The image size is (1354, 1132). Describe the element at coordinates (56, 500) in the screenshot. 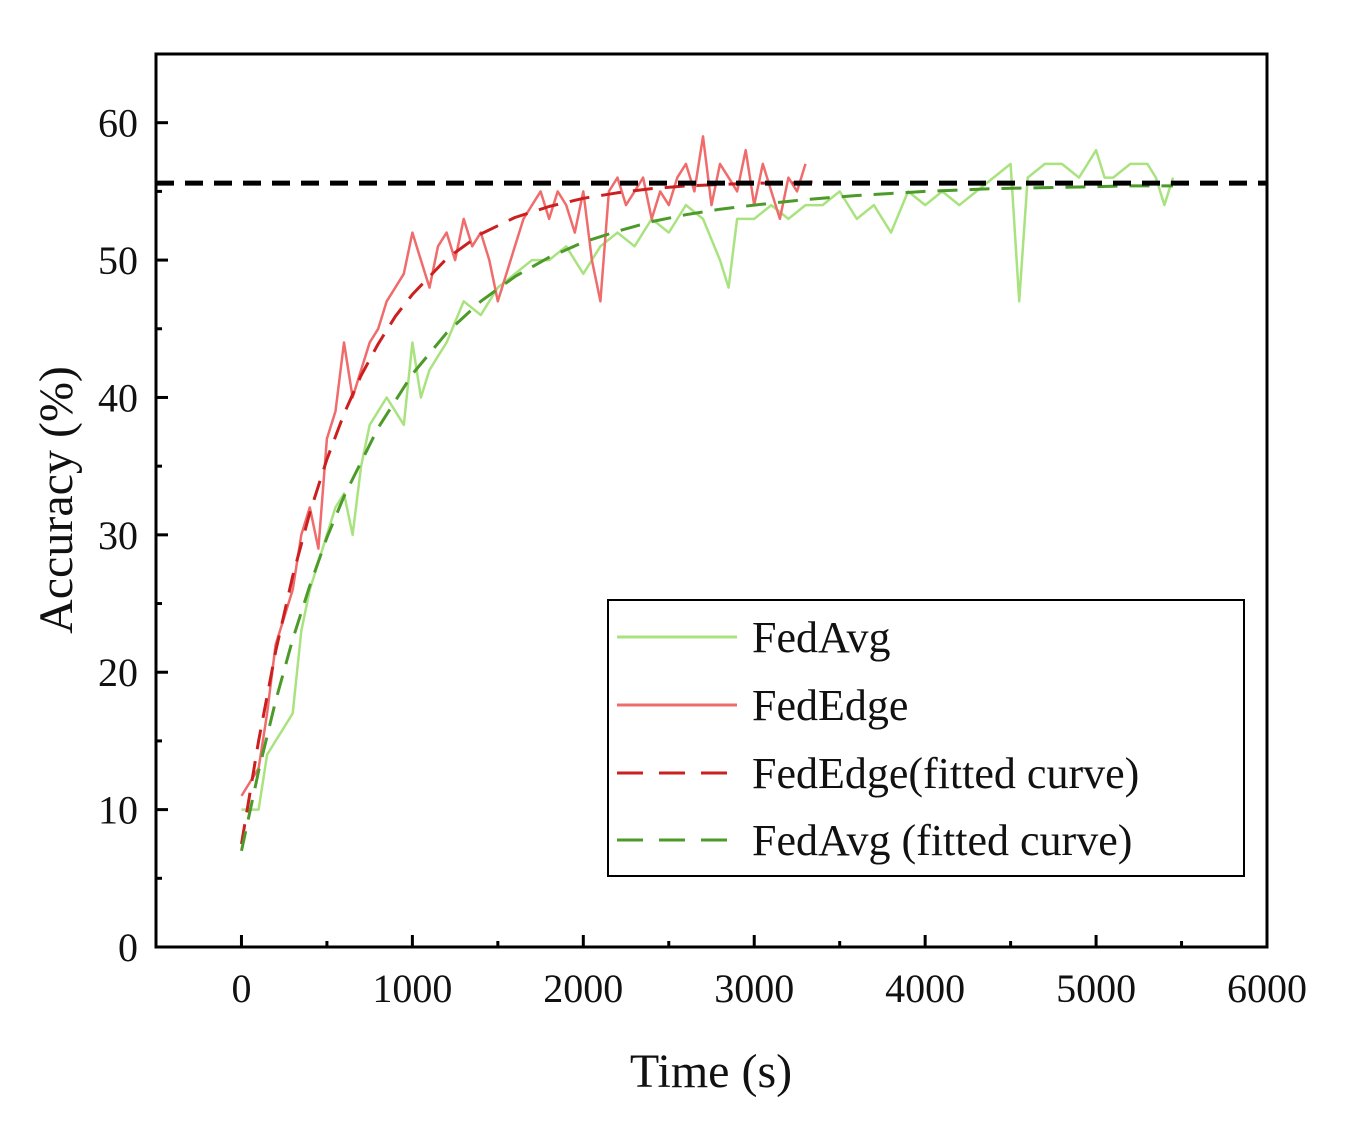

I see `y-axis-title: Accuracy (%)` at that location.